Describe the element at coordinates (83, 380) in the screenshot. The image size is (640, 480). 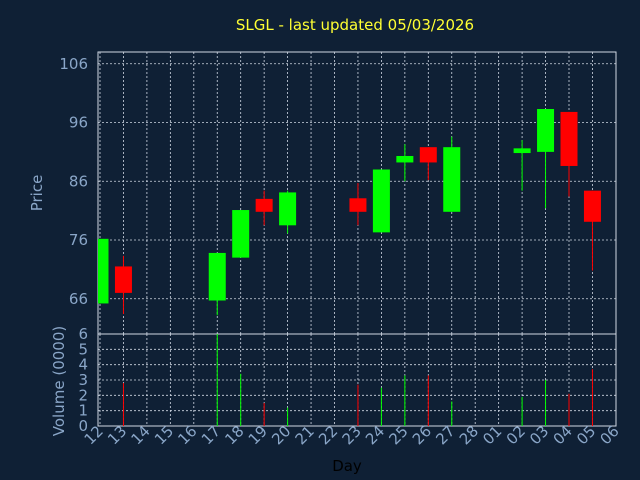
I see `volume-tick-label: 3` at that location.